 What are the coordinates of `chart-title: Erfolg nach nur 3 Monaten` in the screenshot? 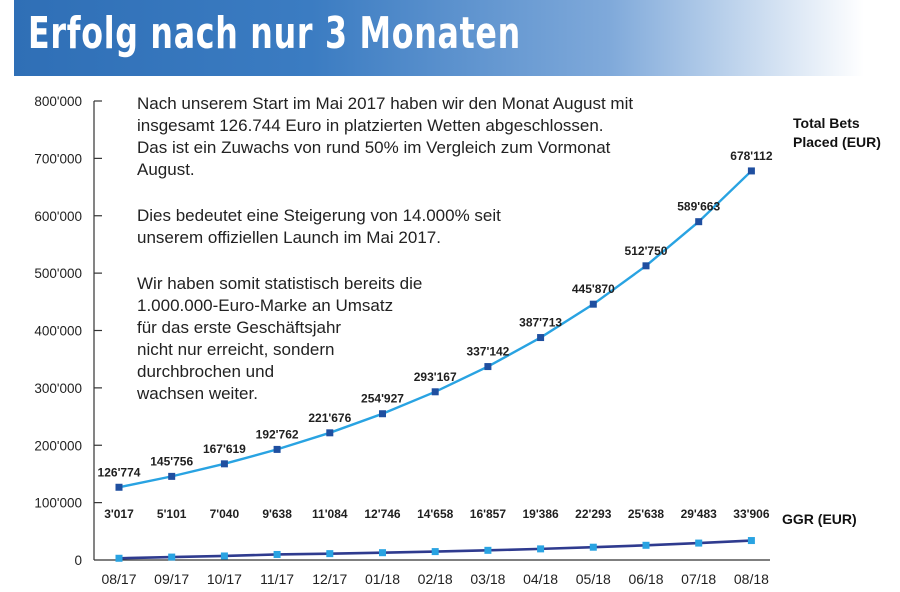 It's located at (274, 33).